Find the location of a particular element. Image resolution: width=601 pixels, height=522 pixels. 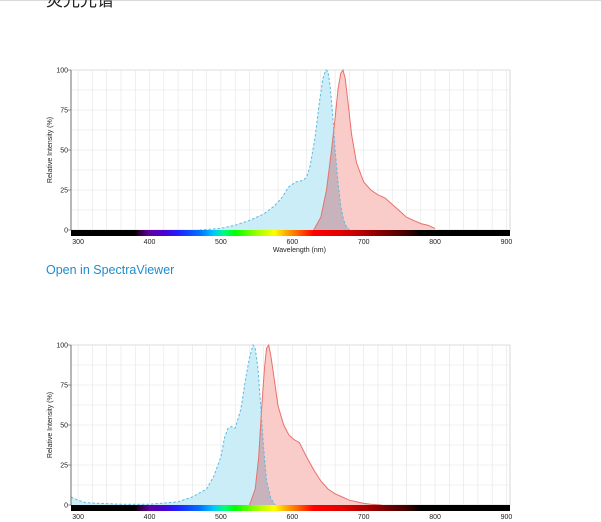

open-in-spectraviewer-link: Open in SpectraViewer is located at coordinates (110, 270).